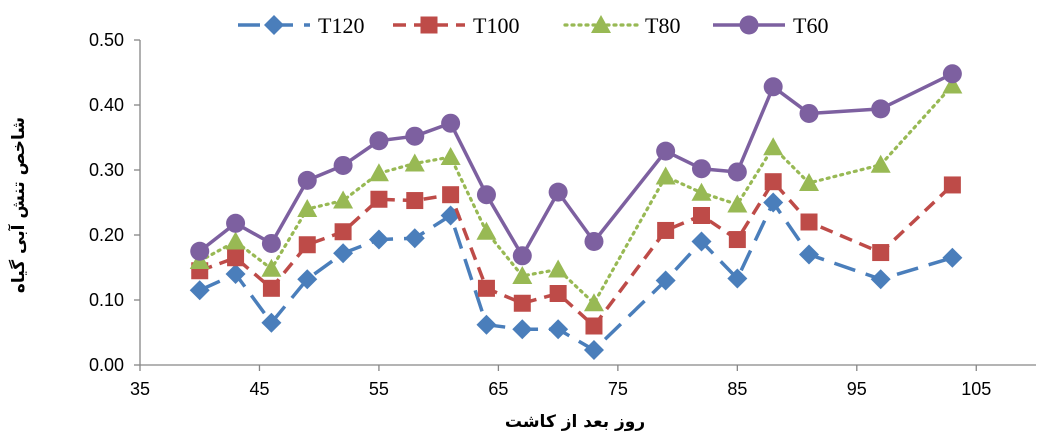 This screenshot has width=1047, height=437. I want to click on legend-marker-circle, so click(749, 25).